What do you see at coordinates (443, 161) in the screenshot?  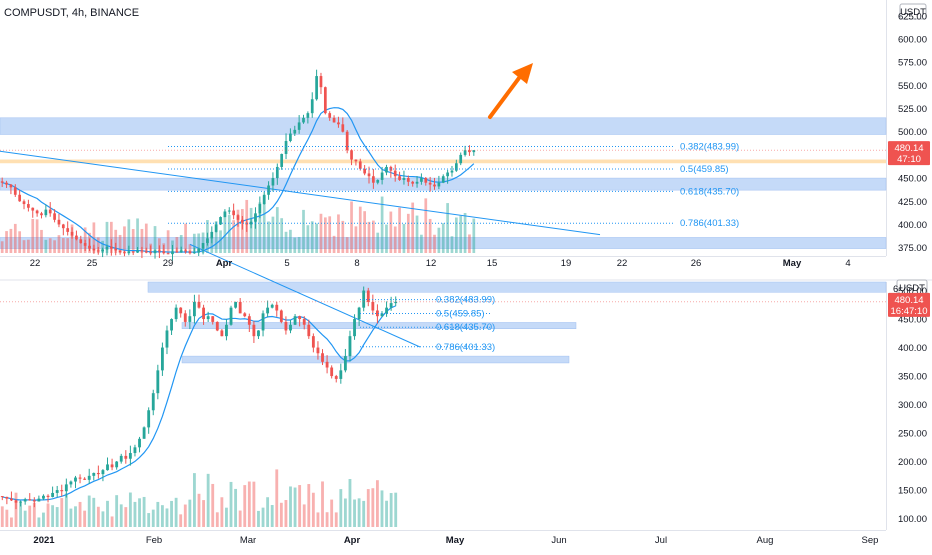 I see `top-resistance-line-zone` at bounding box center [443, 161].